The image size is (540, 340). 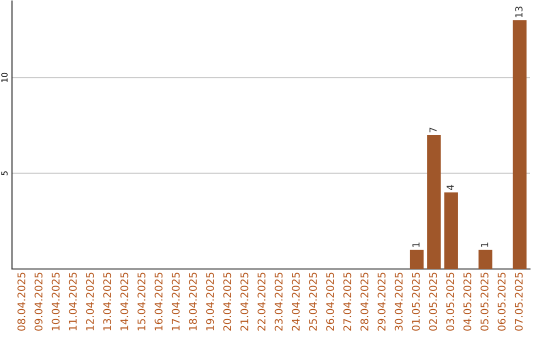 What do you see at coordinates (433, 301) in the screenshot?
I see `x-tick-label: 02.05.2025` at bounding box center [433, 301].